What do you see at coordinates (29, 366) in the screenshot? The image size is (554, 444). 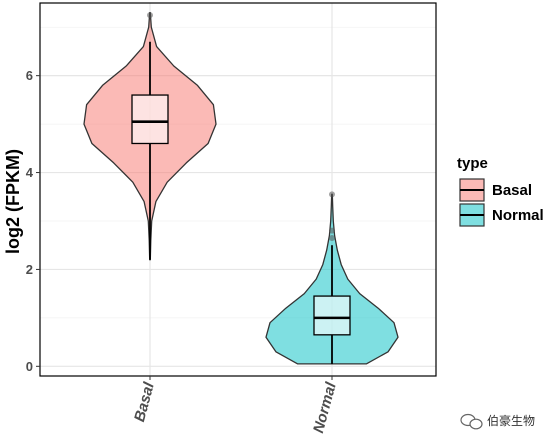 I see `y-tick-label: 0` at bounding box center [29, 366].